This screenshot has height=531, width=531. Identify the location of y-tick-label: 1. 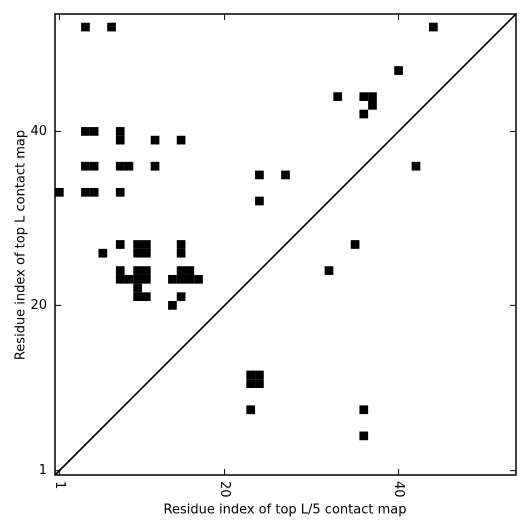
(43, 470).